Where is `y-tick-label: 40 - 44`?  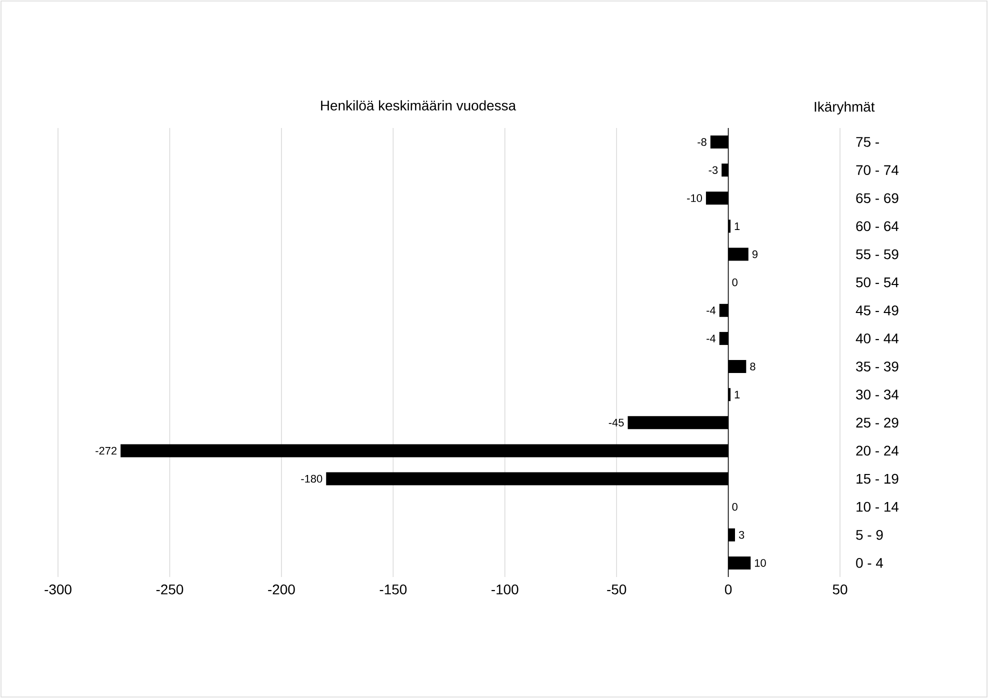
y-tick-label: 40 - 44 is located at coordinates (877, 339).